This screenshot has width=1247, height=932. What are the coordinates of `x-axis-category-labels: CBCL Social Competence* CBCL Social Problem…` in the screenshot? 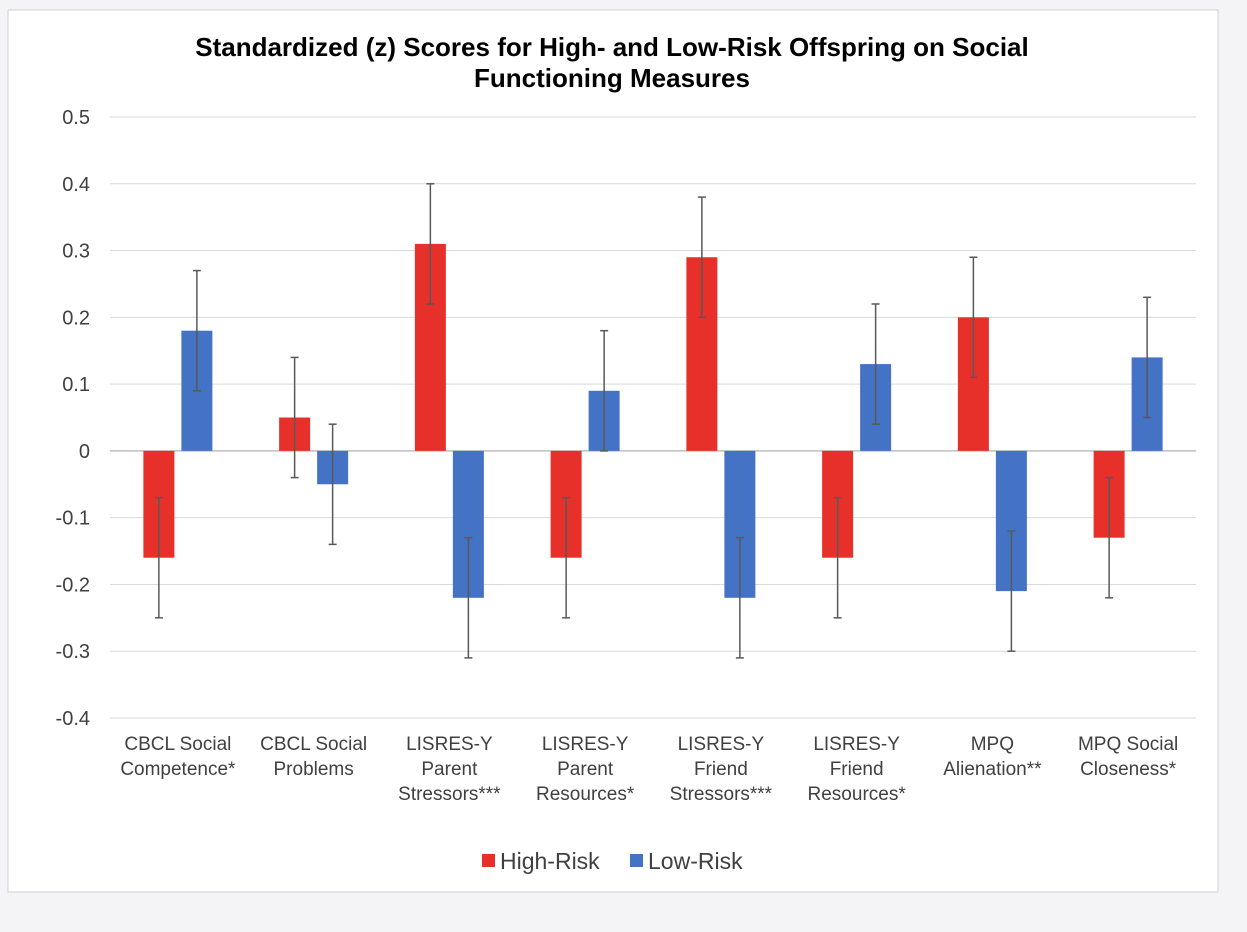 It's located at (649, 769).